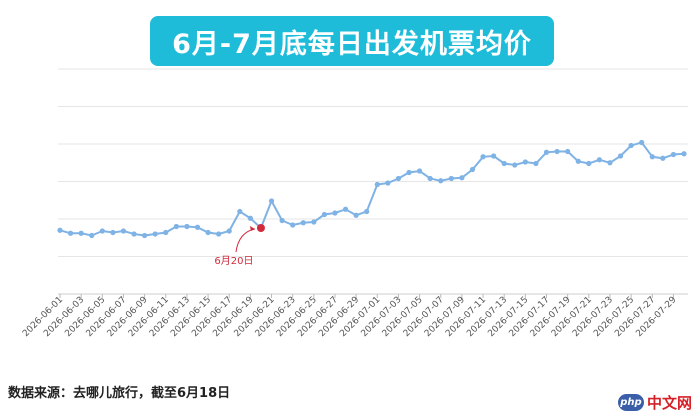 The image size is (700, 419). I want to click on watermark-badge: php, so click(630, 402).